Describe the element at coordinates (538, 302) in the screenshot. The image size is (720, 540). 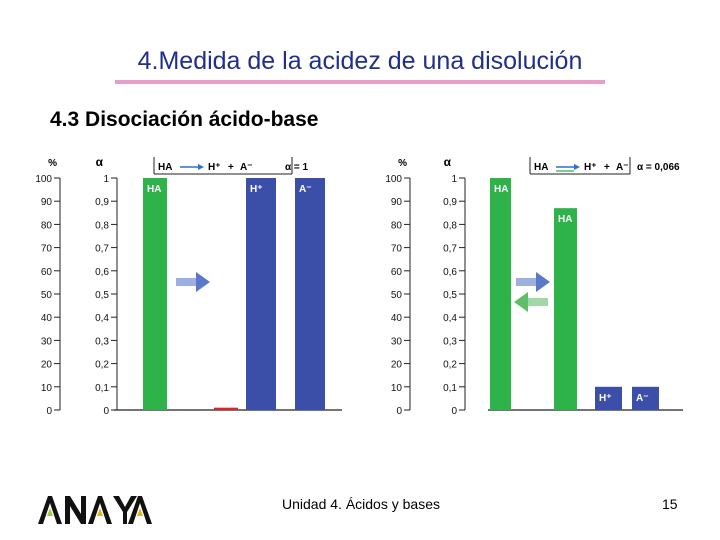
I see `backward-arrow-shaft` at that location.